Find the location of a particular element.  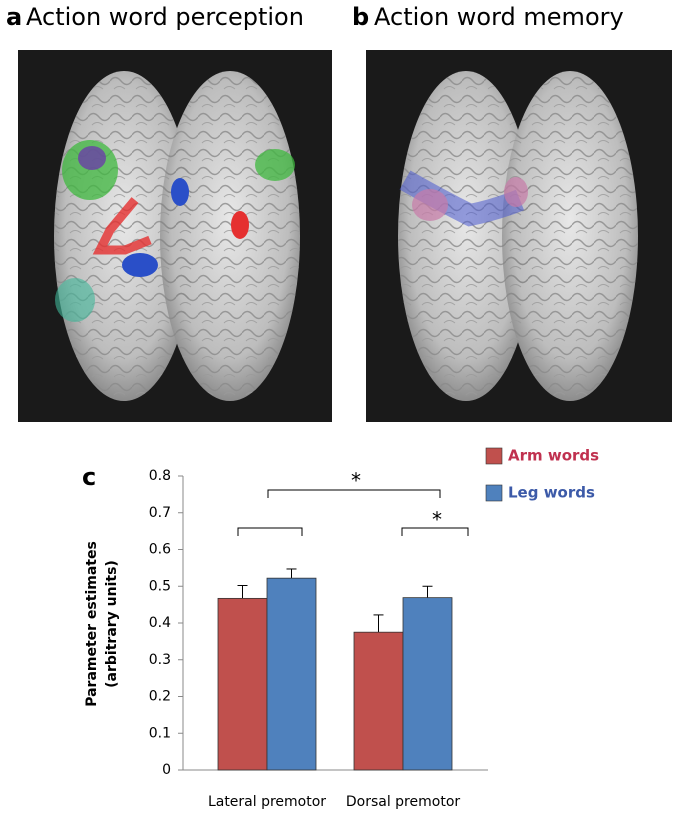

legend-label: Leg words is located at coordinates (551, 493).